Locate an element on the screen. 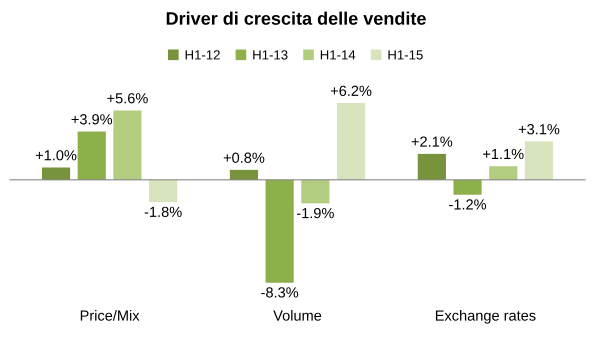  data-label: +3.1% is located at coordinates (539, 129).